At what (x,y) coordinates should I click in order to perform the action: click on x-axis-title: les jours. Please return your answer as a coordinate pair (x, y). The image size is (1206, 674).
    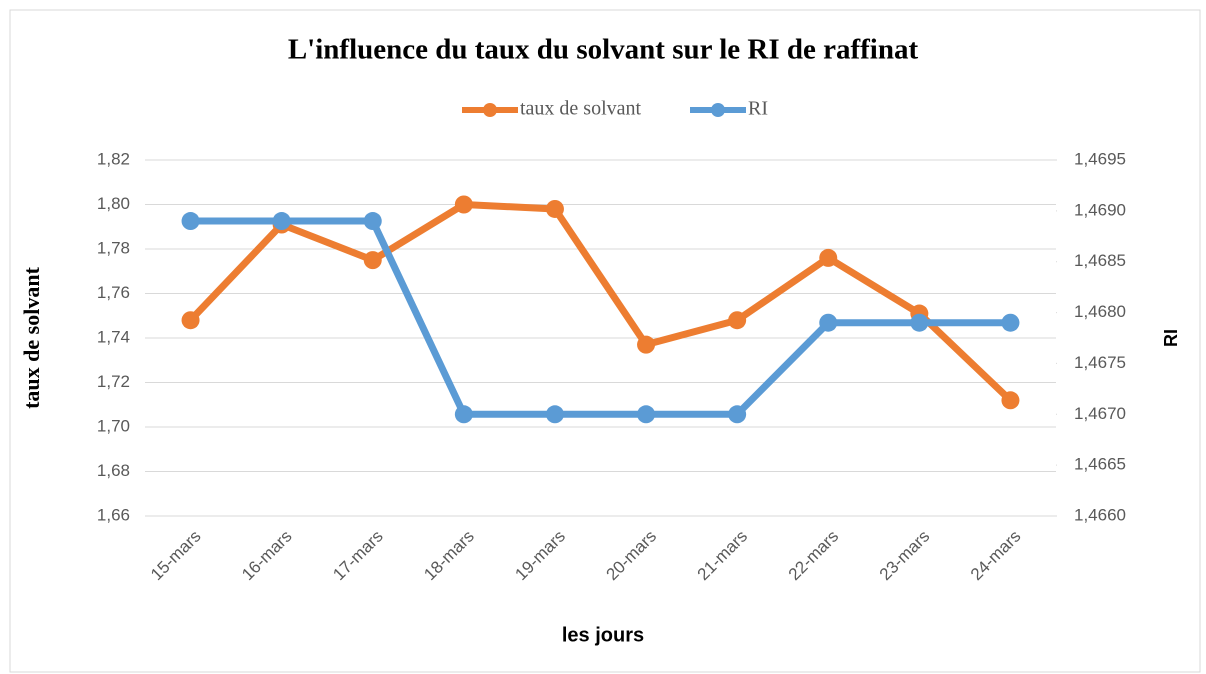
    Looking at the image, I should click on (603, 635).